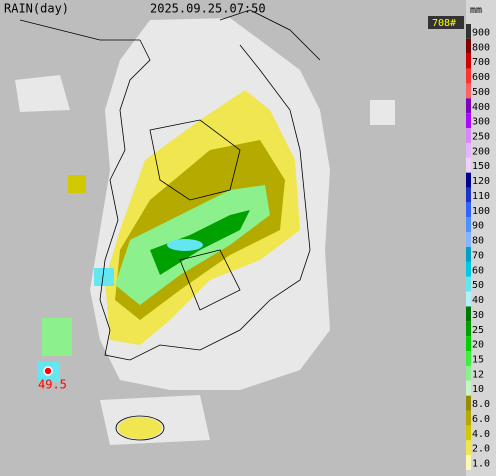  What do you see at coordinates (481, 62) in the screenshot?
I see `legend-label: 700` at bounding box center [481, 62].